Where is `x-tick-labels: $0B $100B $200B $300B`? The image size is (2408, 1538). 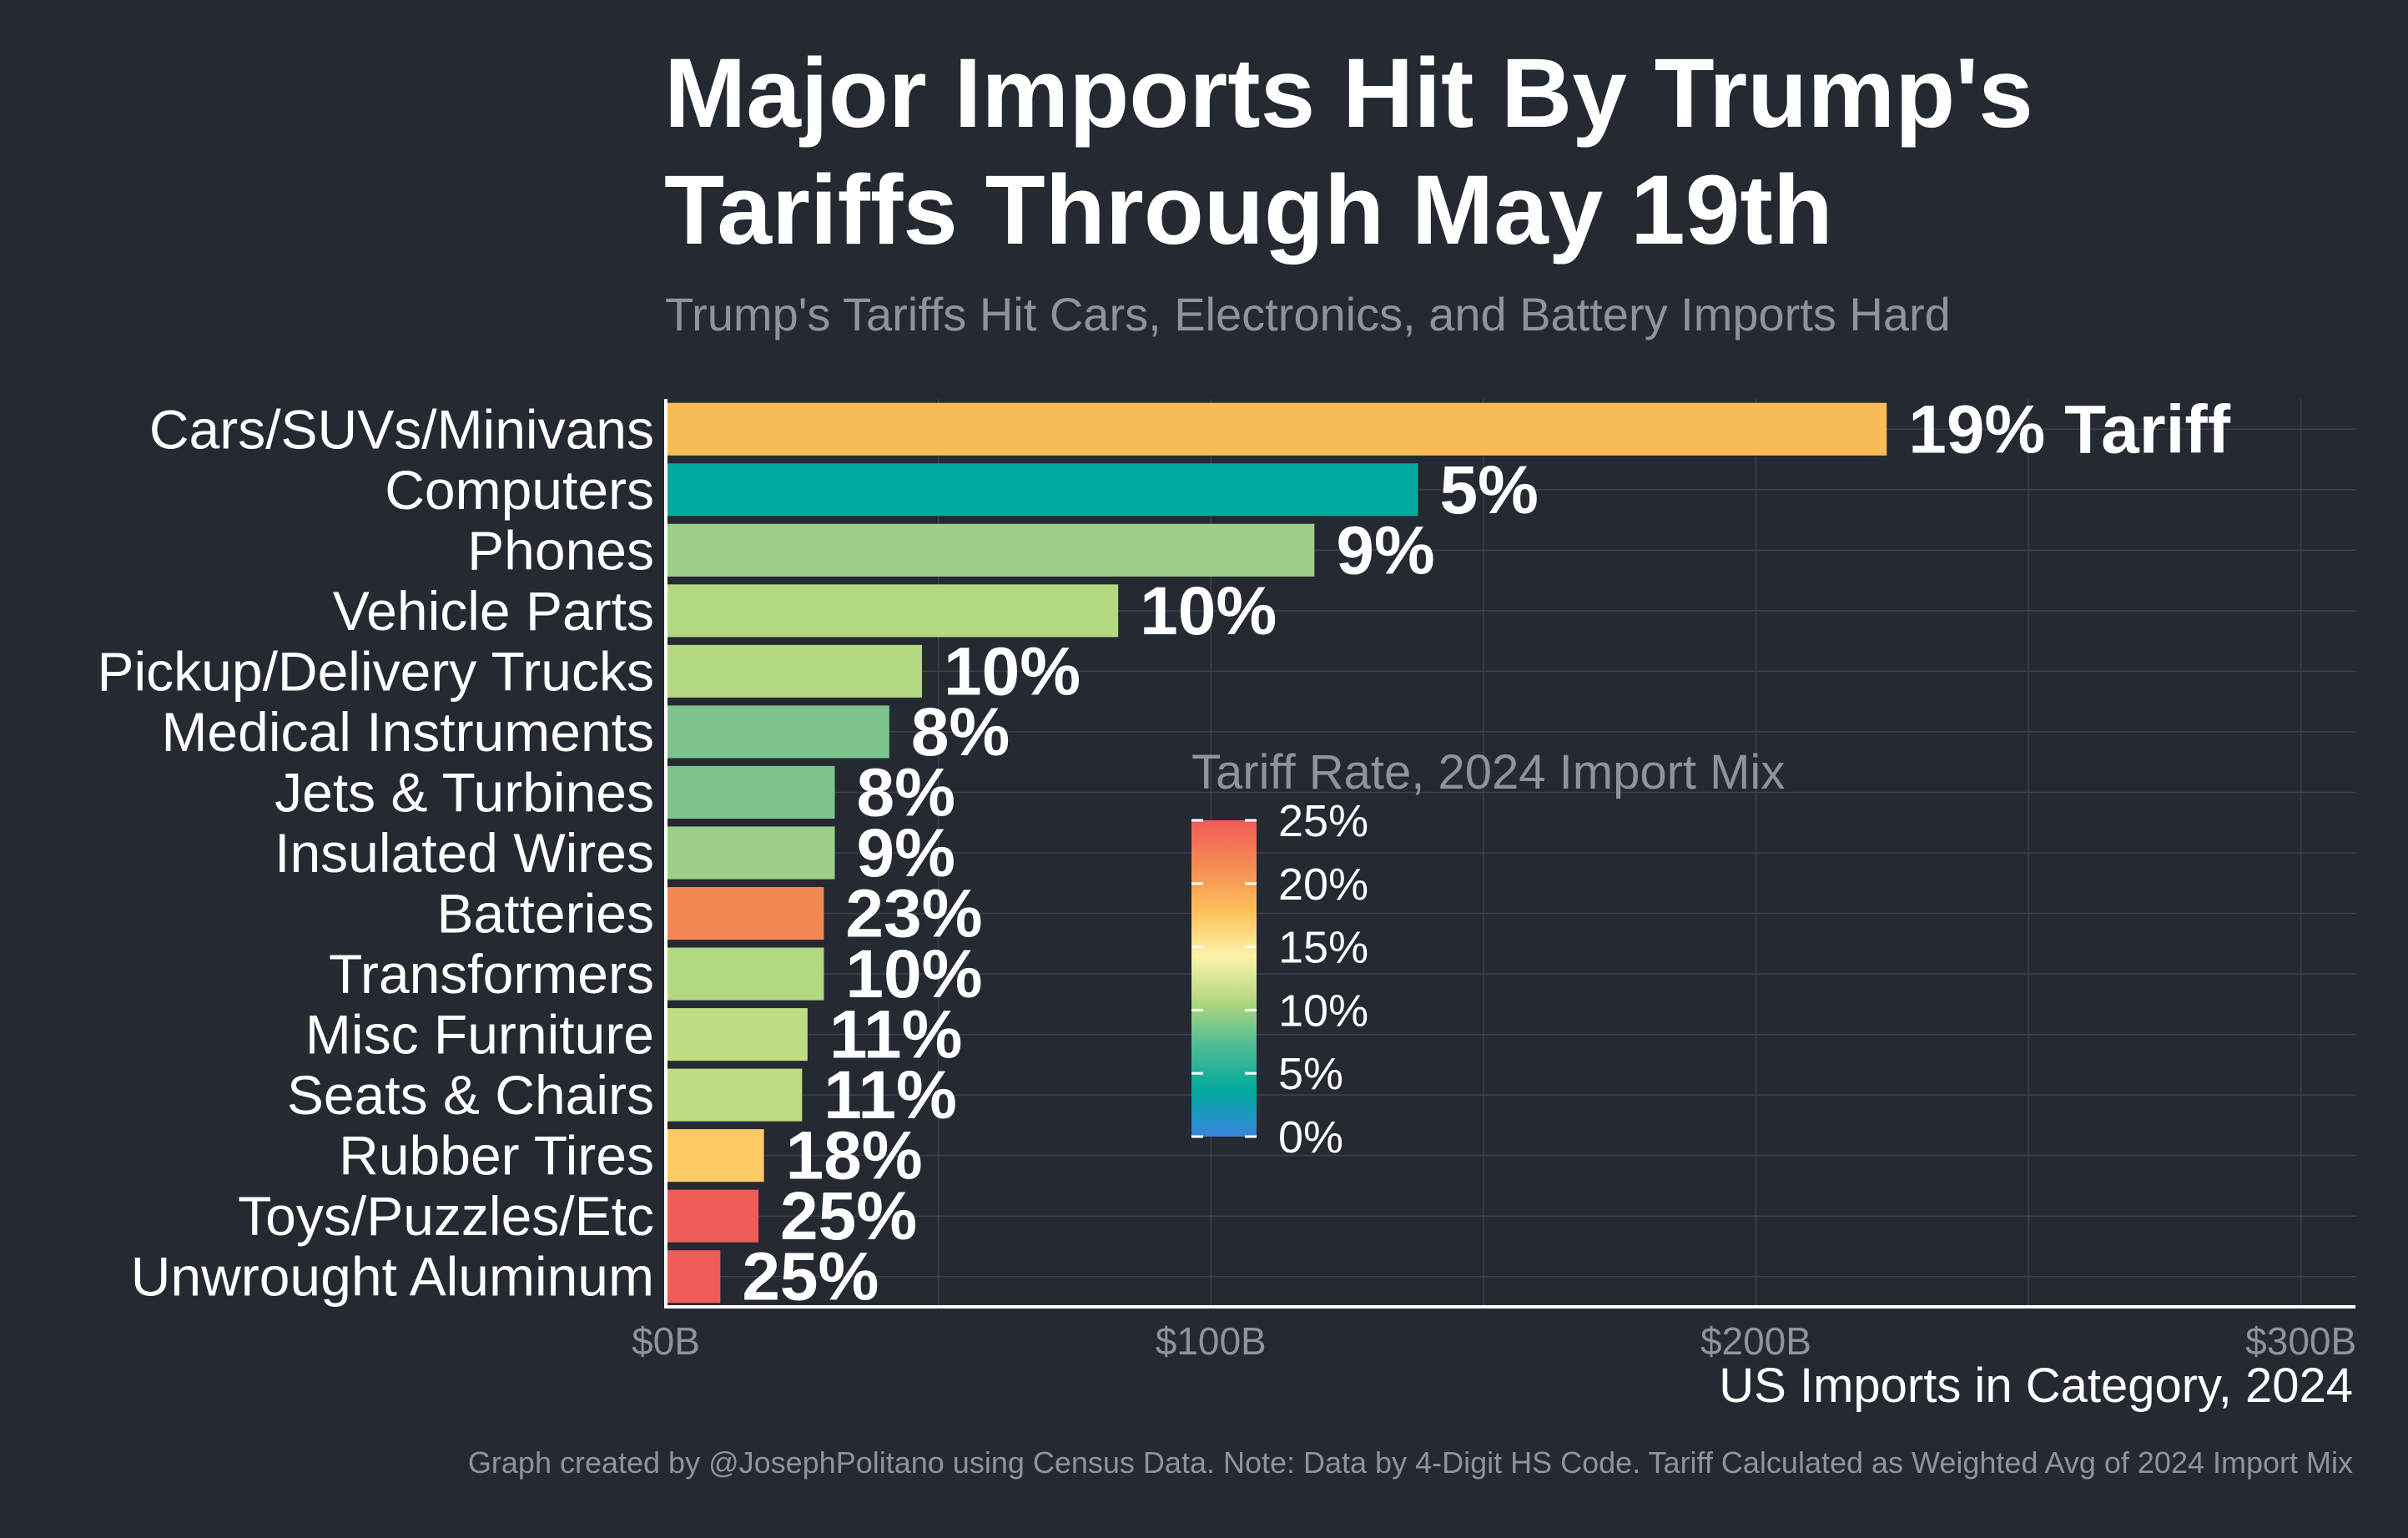
x-tick-labels: $0B $100B $200B $300B is located at coordinates (1494, 1341).